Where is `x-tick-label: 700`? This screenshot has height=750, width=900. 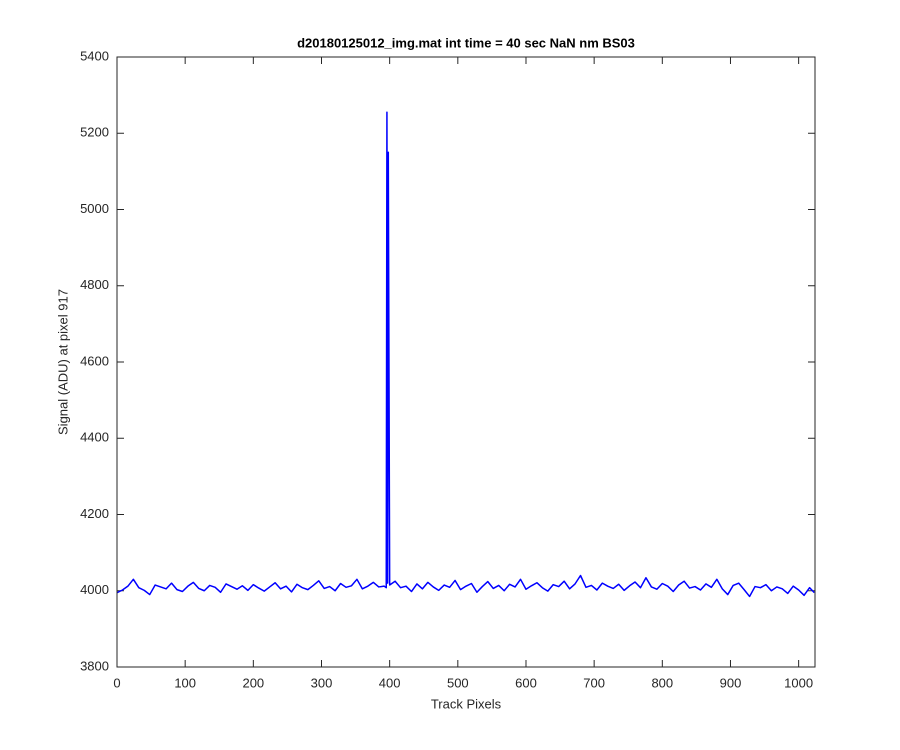 x-tick-label: 700 is located at coordinates (594, 682).